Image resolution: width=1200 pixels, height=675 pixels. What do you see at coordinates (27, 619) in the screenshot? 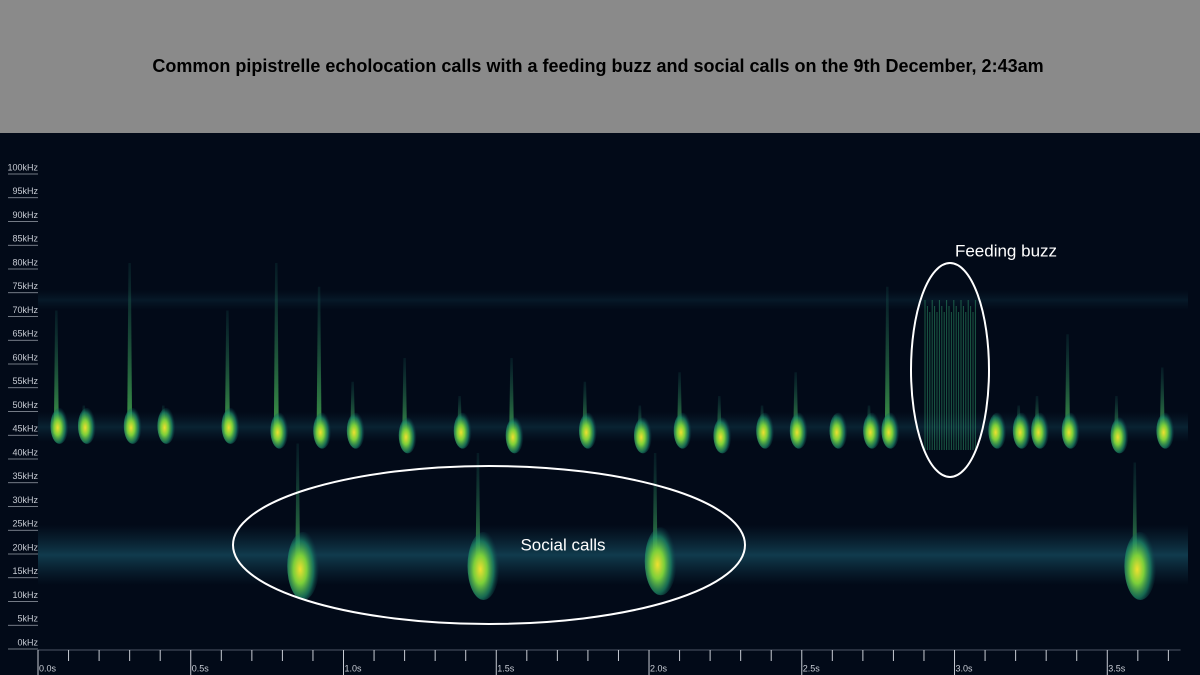
I see `y-tick-label: 5kHz` at bounding box center [27, 619].